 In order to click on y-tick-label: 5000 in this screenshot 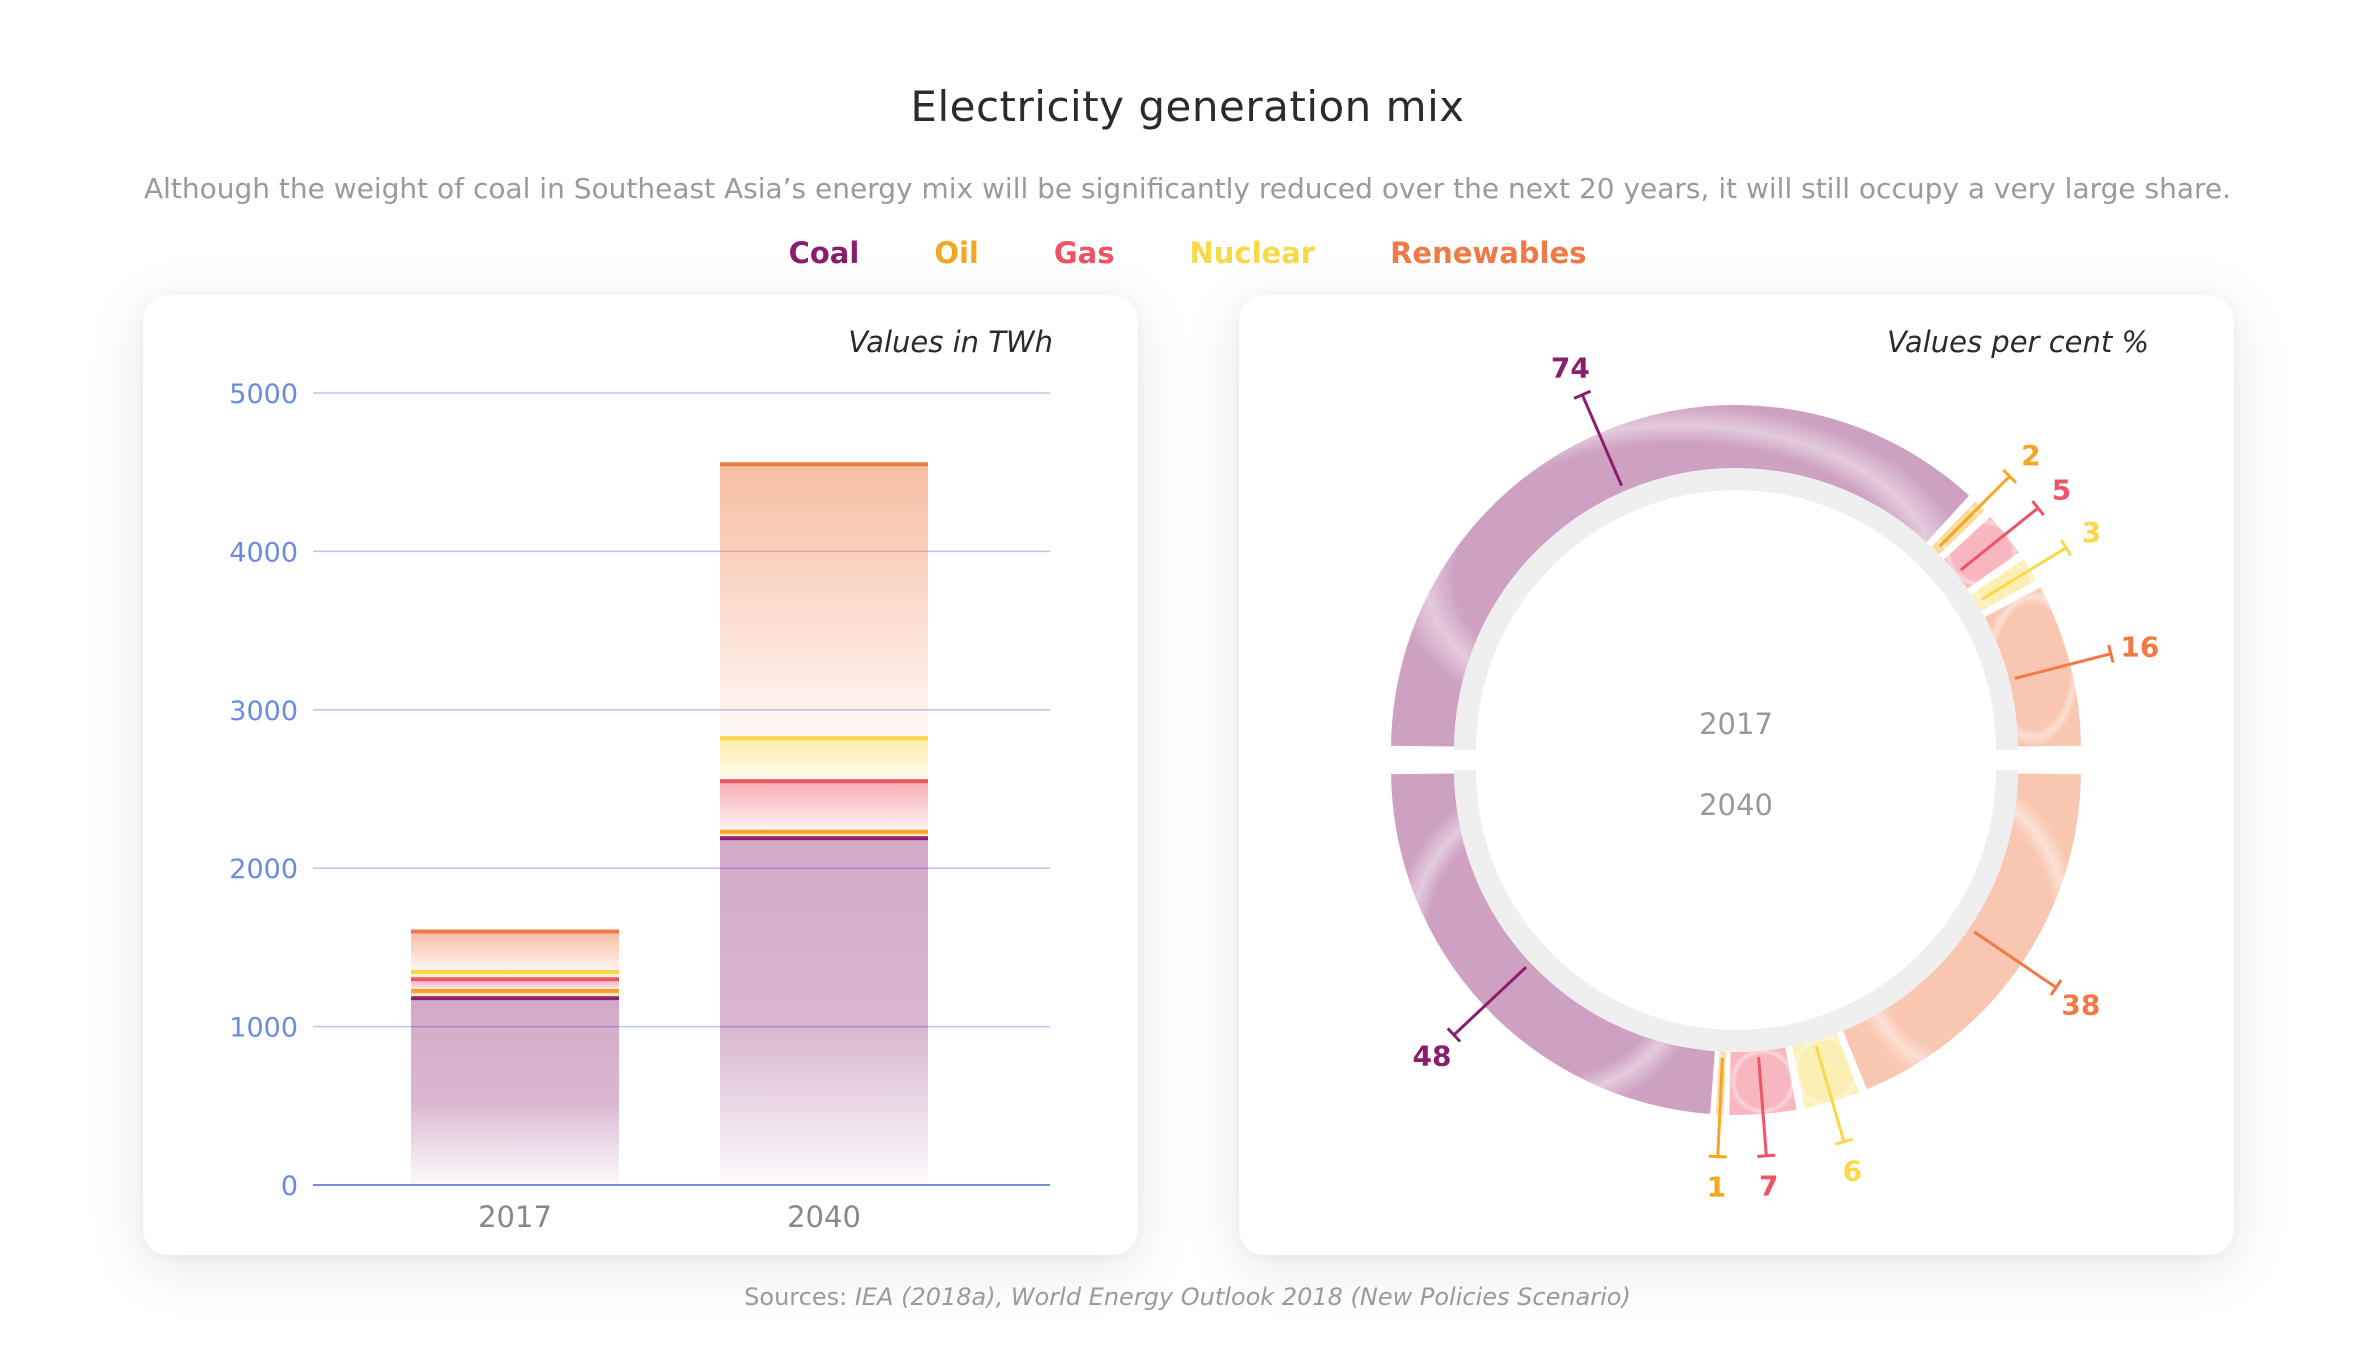, I will do `click(263, 394)`.